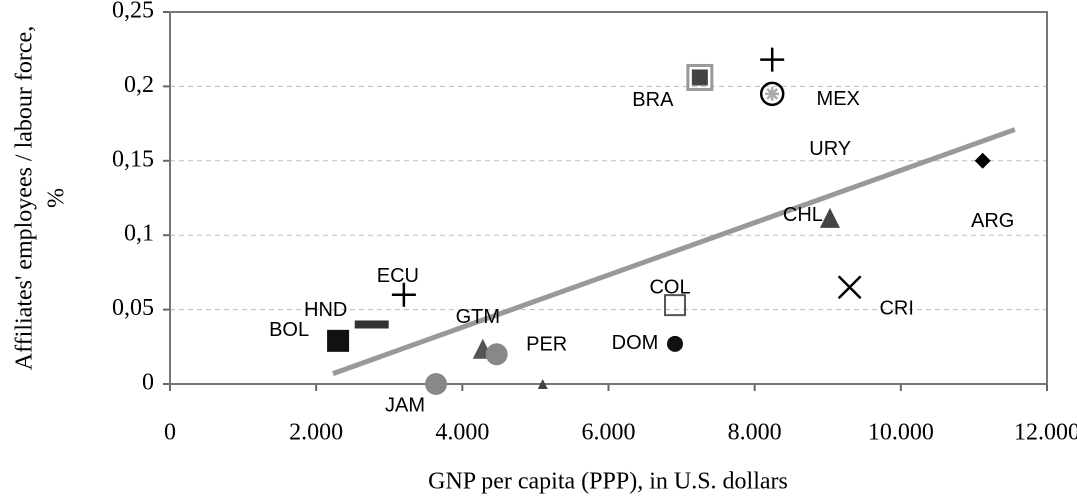 The image size is (1077, 499). I want to click on point-label: ECU, so click(398, 276).